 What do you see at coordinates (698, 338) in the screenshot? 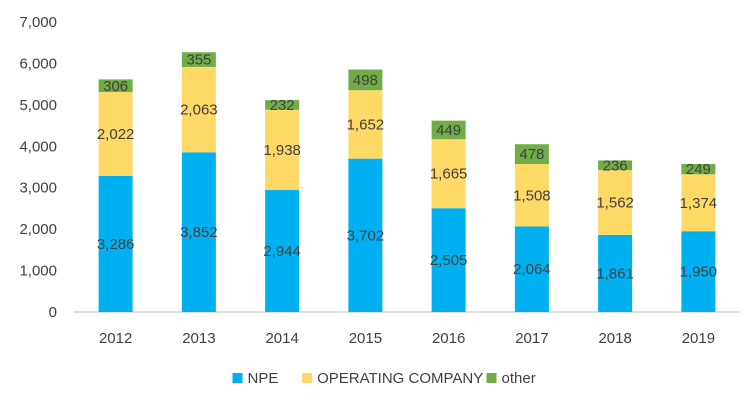
I see `x-tick-label: 2019` at bounding box center [698, 338].